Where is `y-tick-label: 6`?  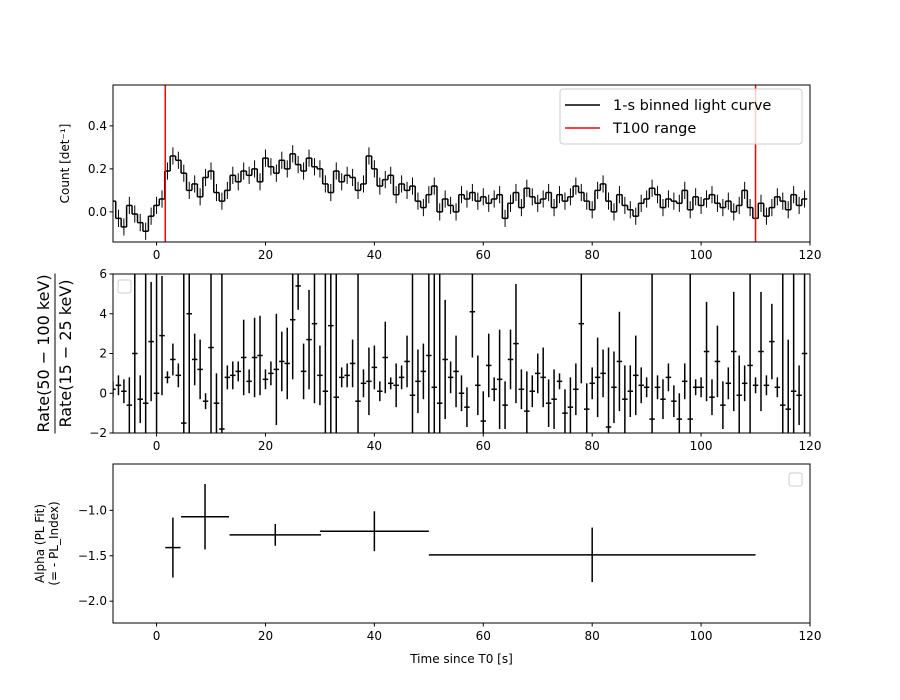 y-tick-label: 6 is located at coordinates (103, 274).